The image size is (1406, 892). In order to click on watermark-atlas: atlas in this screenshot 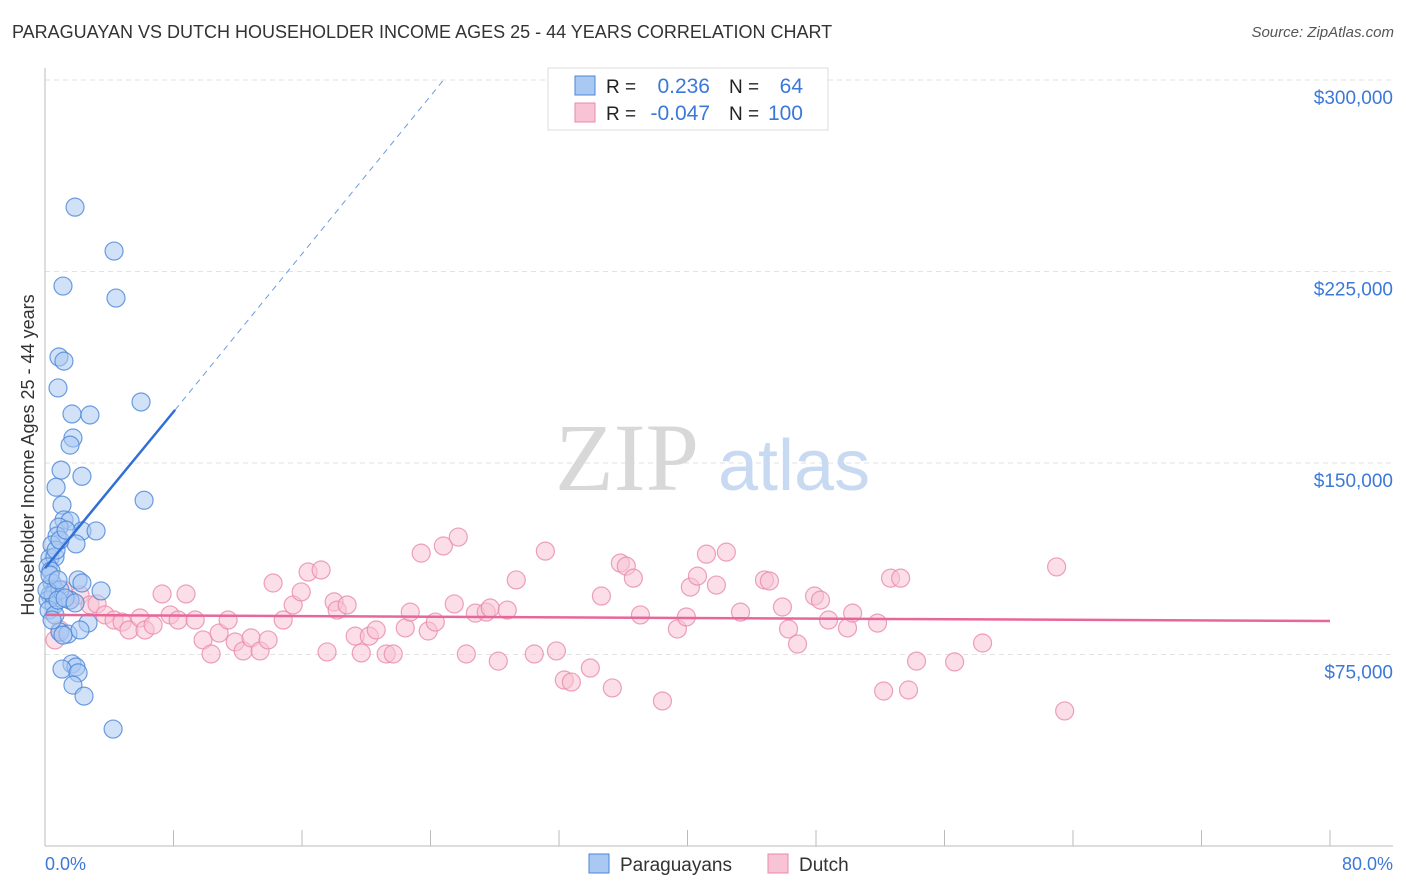, I will do `click(794, 466)`.